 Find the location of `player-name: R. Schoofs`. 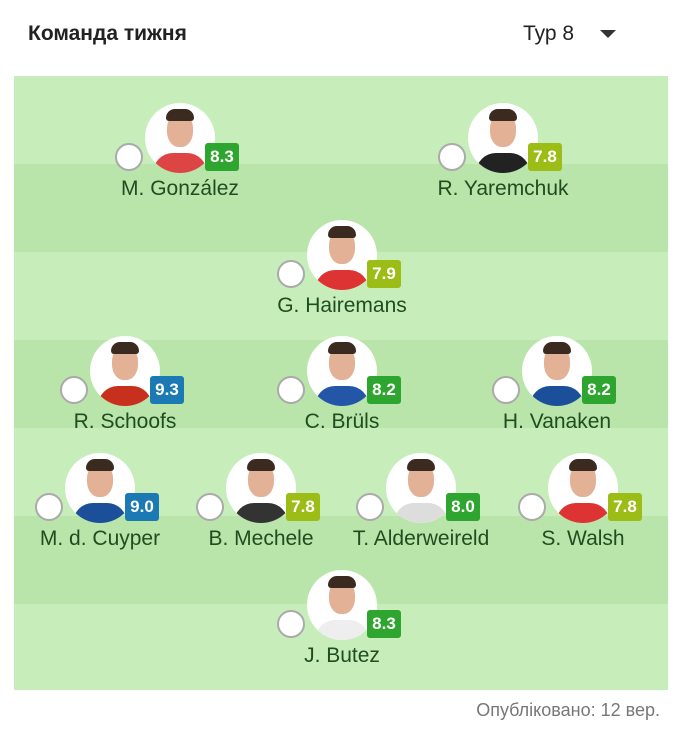

player-name: R. Schoofs is located at coordinates (125, 421).